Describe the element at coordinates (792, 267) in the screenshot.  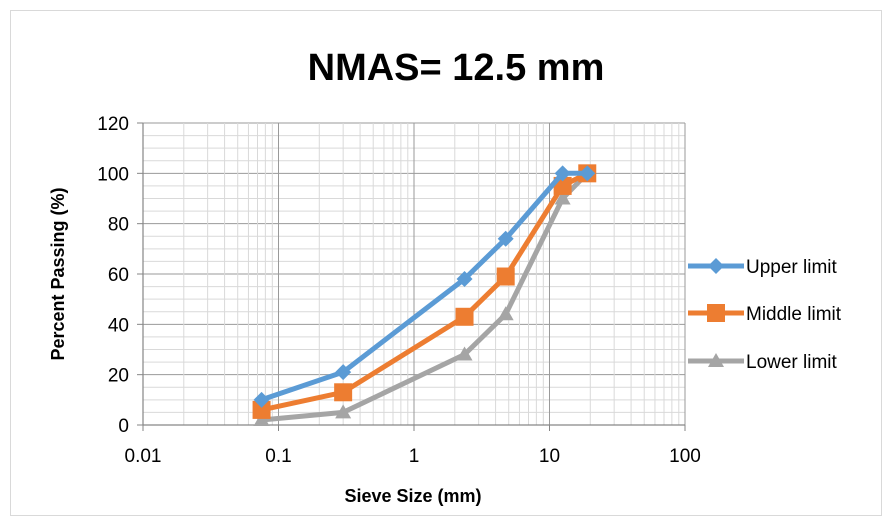
I see `legend-label: Upper limit` at that location.